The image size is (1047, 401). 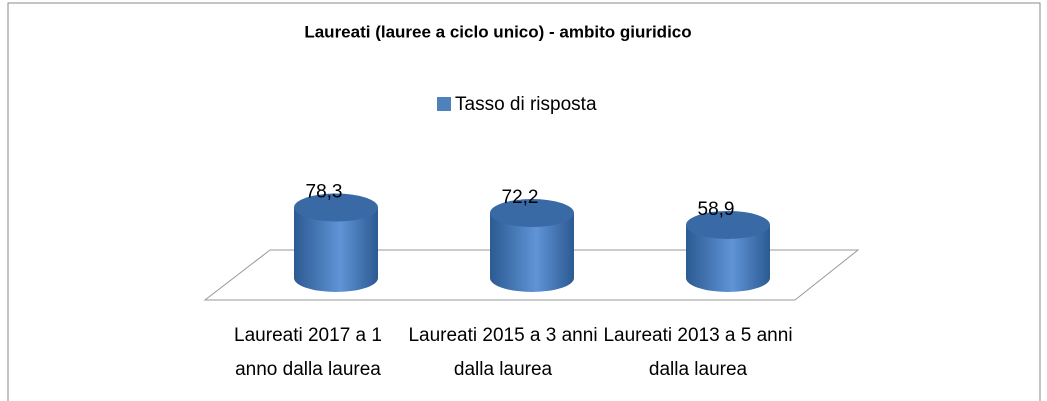 What do you see at coordinates (503, 352) in the screenshot?
I see `x-tick-label: Laureati 2015 a 3 anni dalla laurea` at bounding box center [503, 352].